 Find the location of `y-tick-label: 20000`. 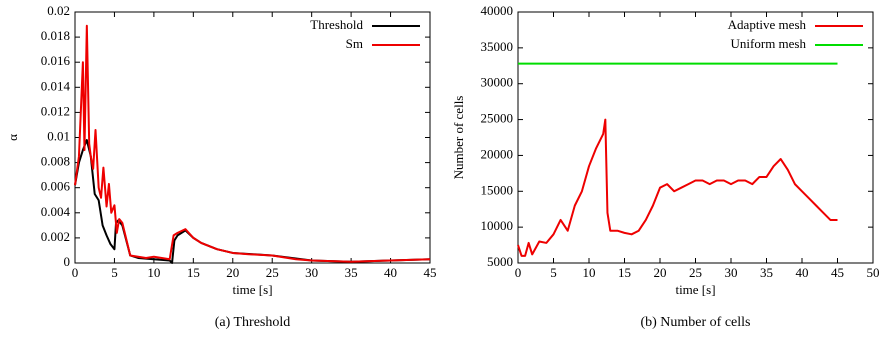

y-tick-label: 20000 is located at coordinates (497, 153).